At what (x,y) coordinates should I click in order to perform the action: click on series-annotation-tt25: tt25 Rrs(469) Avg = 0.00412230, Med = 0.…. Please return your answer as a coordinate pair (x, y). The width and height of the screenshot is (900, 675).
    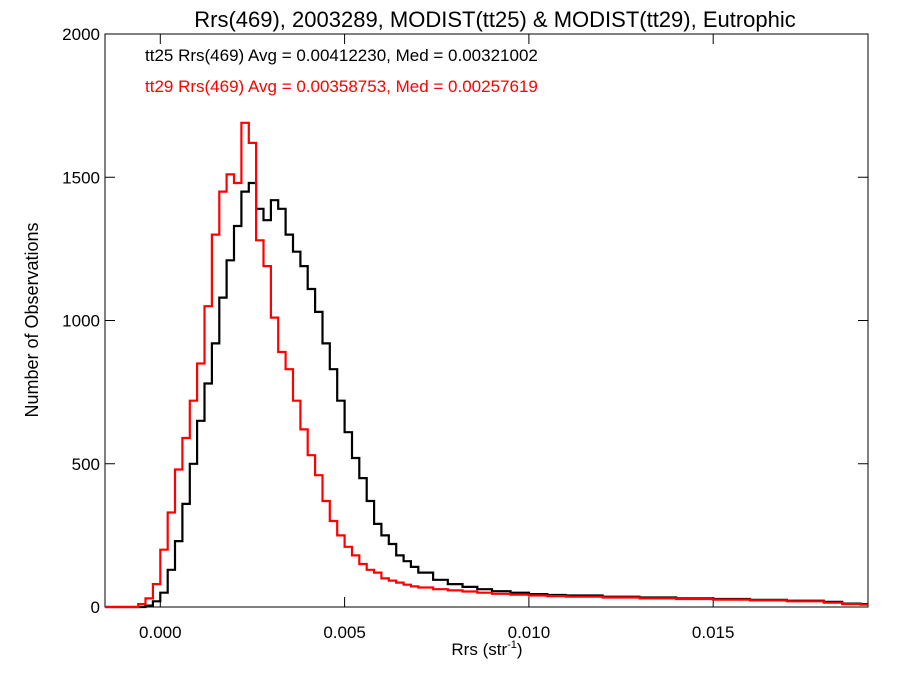
    Looking at the image, I should click on (341, 55).